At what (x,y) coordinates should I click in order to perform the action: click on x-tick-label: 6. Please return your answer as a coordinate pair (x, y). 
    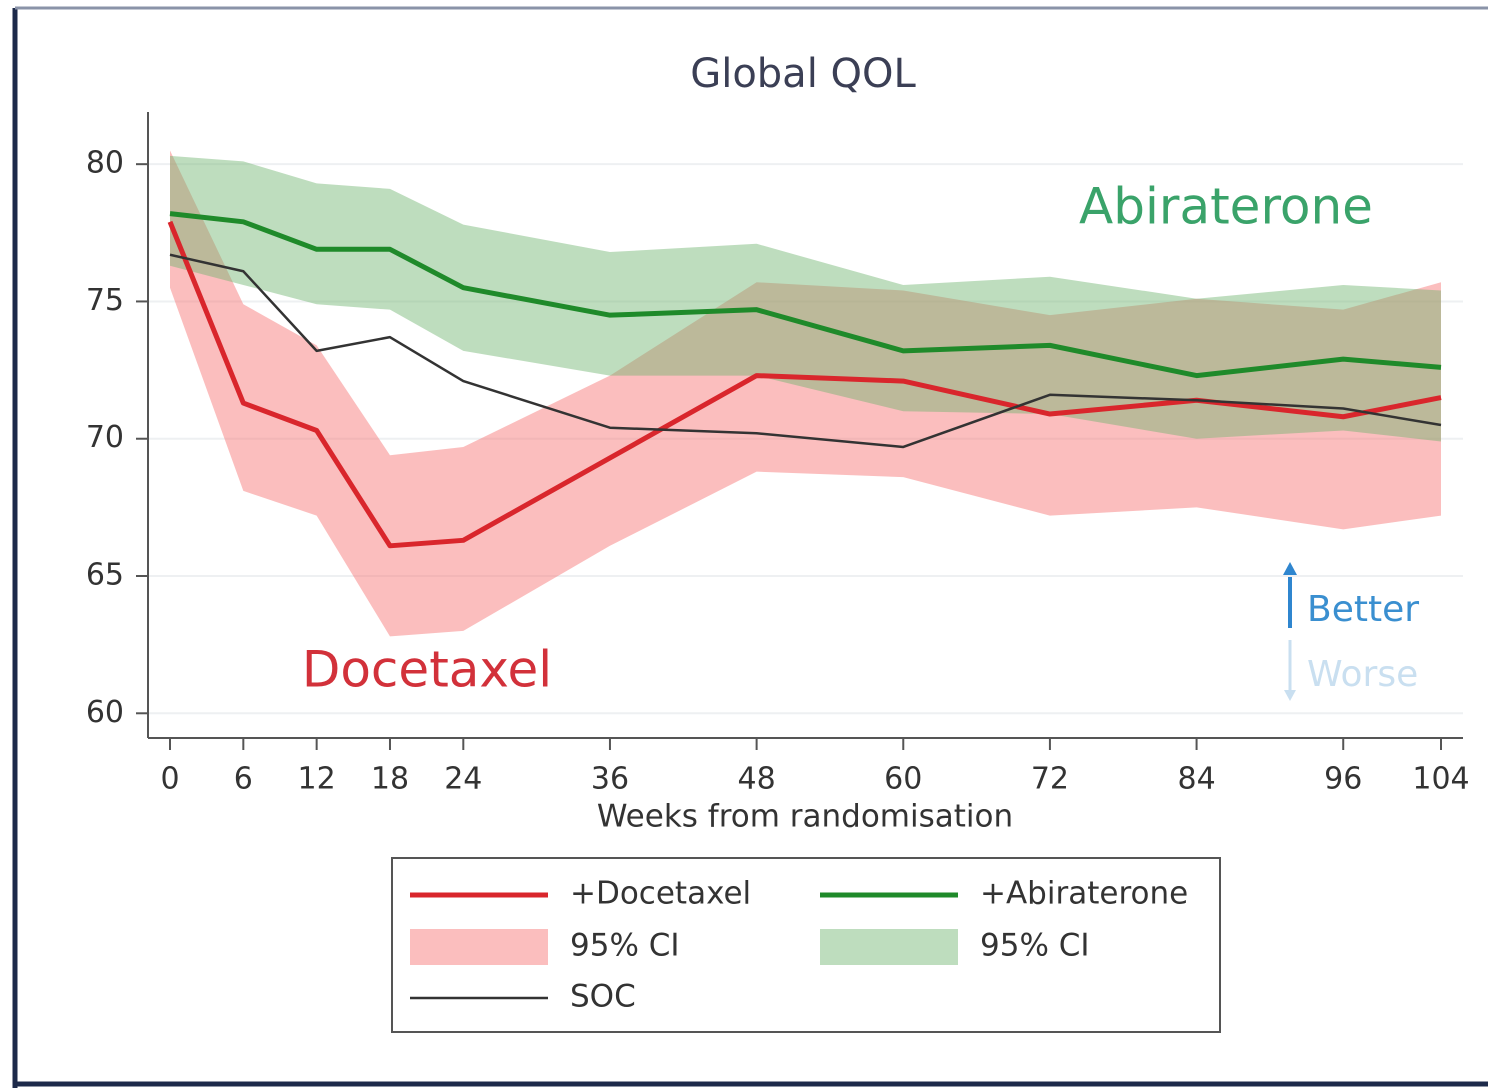
    Looking at the image, I should click on (243, 779).